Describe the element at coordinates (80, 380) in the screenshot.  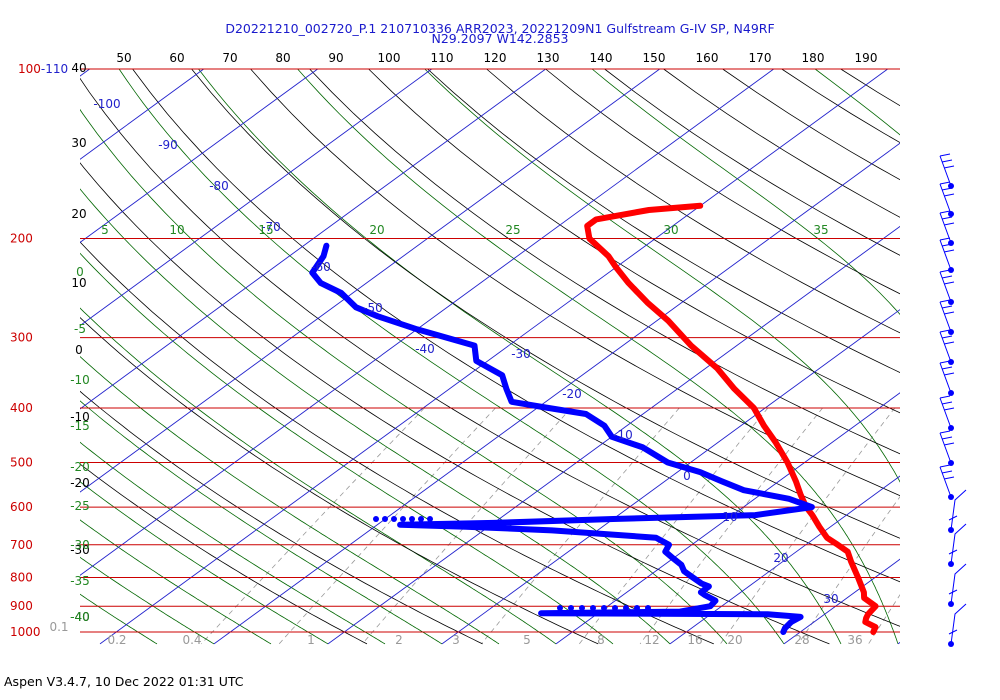
I see `moist-adiabat-label: -10` at that location.